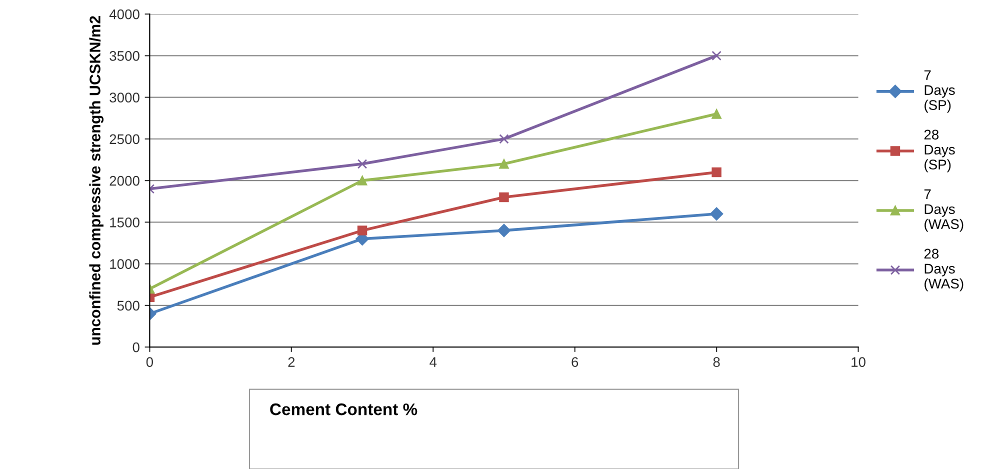 The image size is (998, 469). I want to click on y-tick-label: 500, so click(128, 305).